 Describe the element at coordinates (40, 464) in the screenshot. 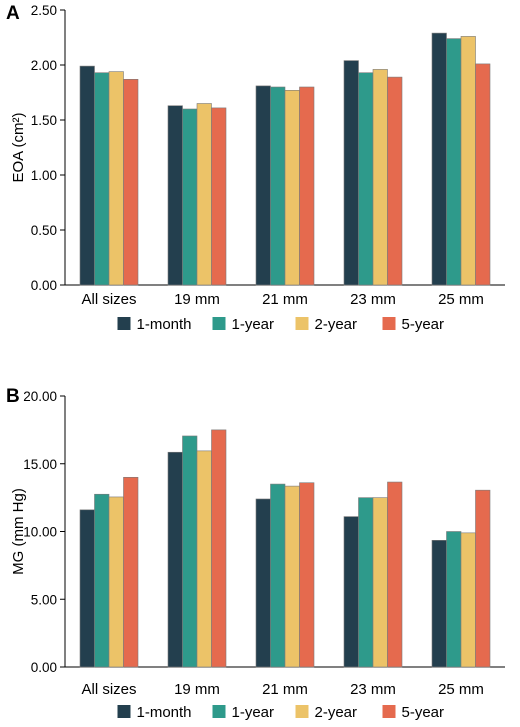

I see `y-tick-label: 15.00` at that location.